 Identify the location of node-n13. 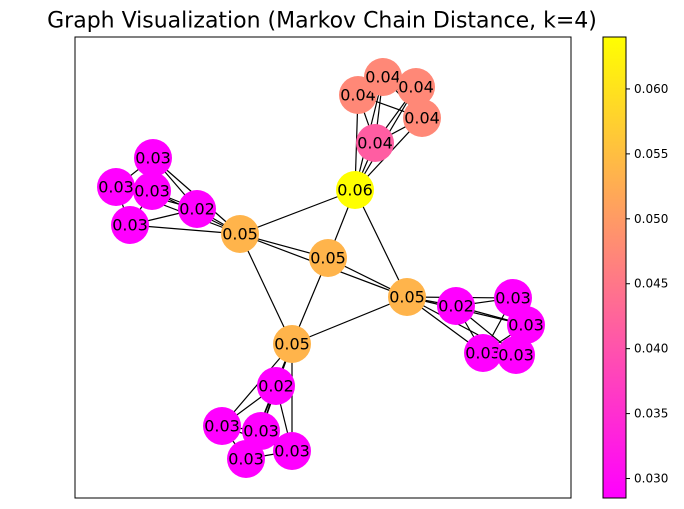
(152, 191).